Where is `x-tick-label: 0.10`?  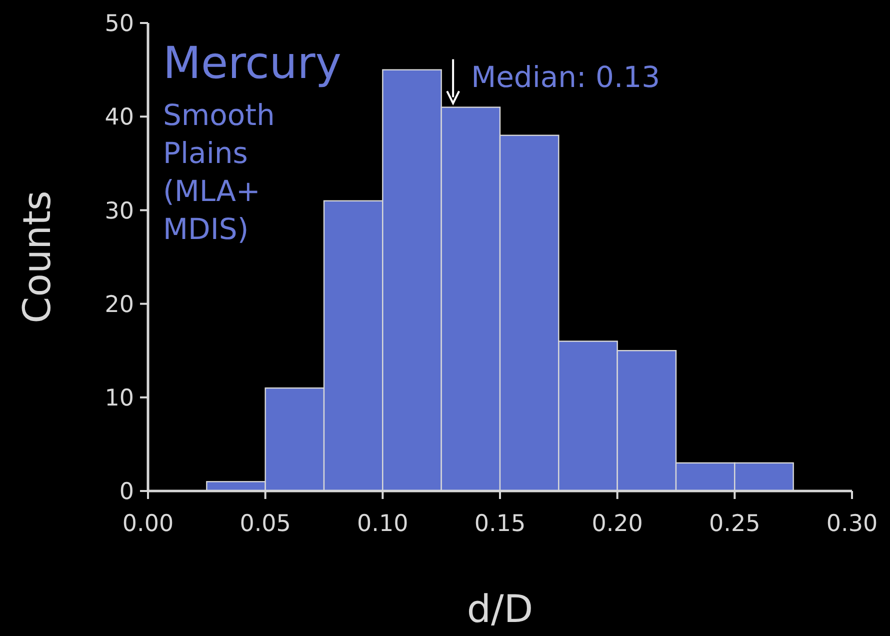 x-tick-label: 0.10 is located at coordinates (382, 524).